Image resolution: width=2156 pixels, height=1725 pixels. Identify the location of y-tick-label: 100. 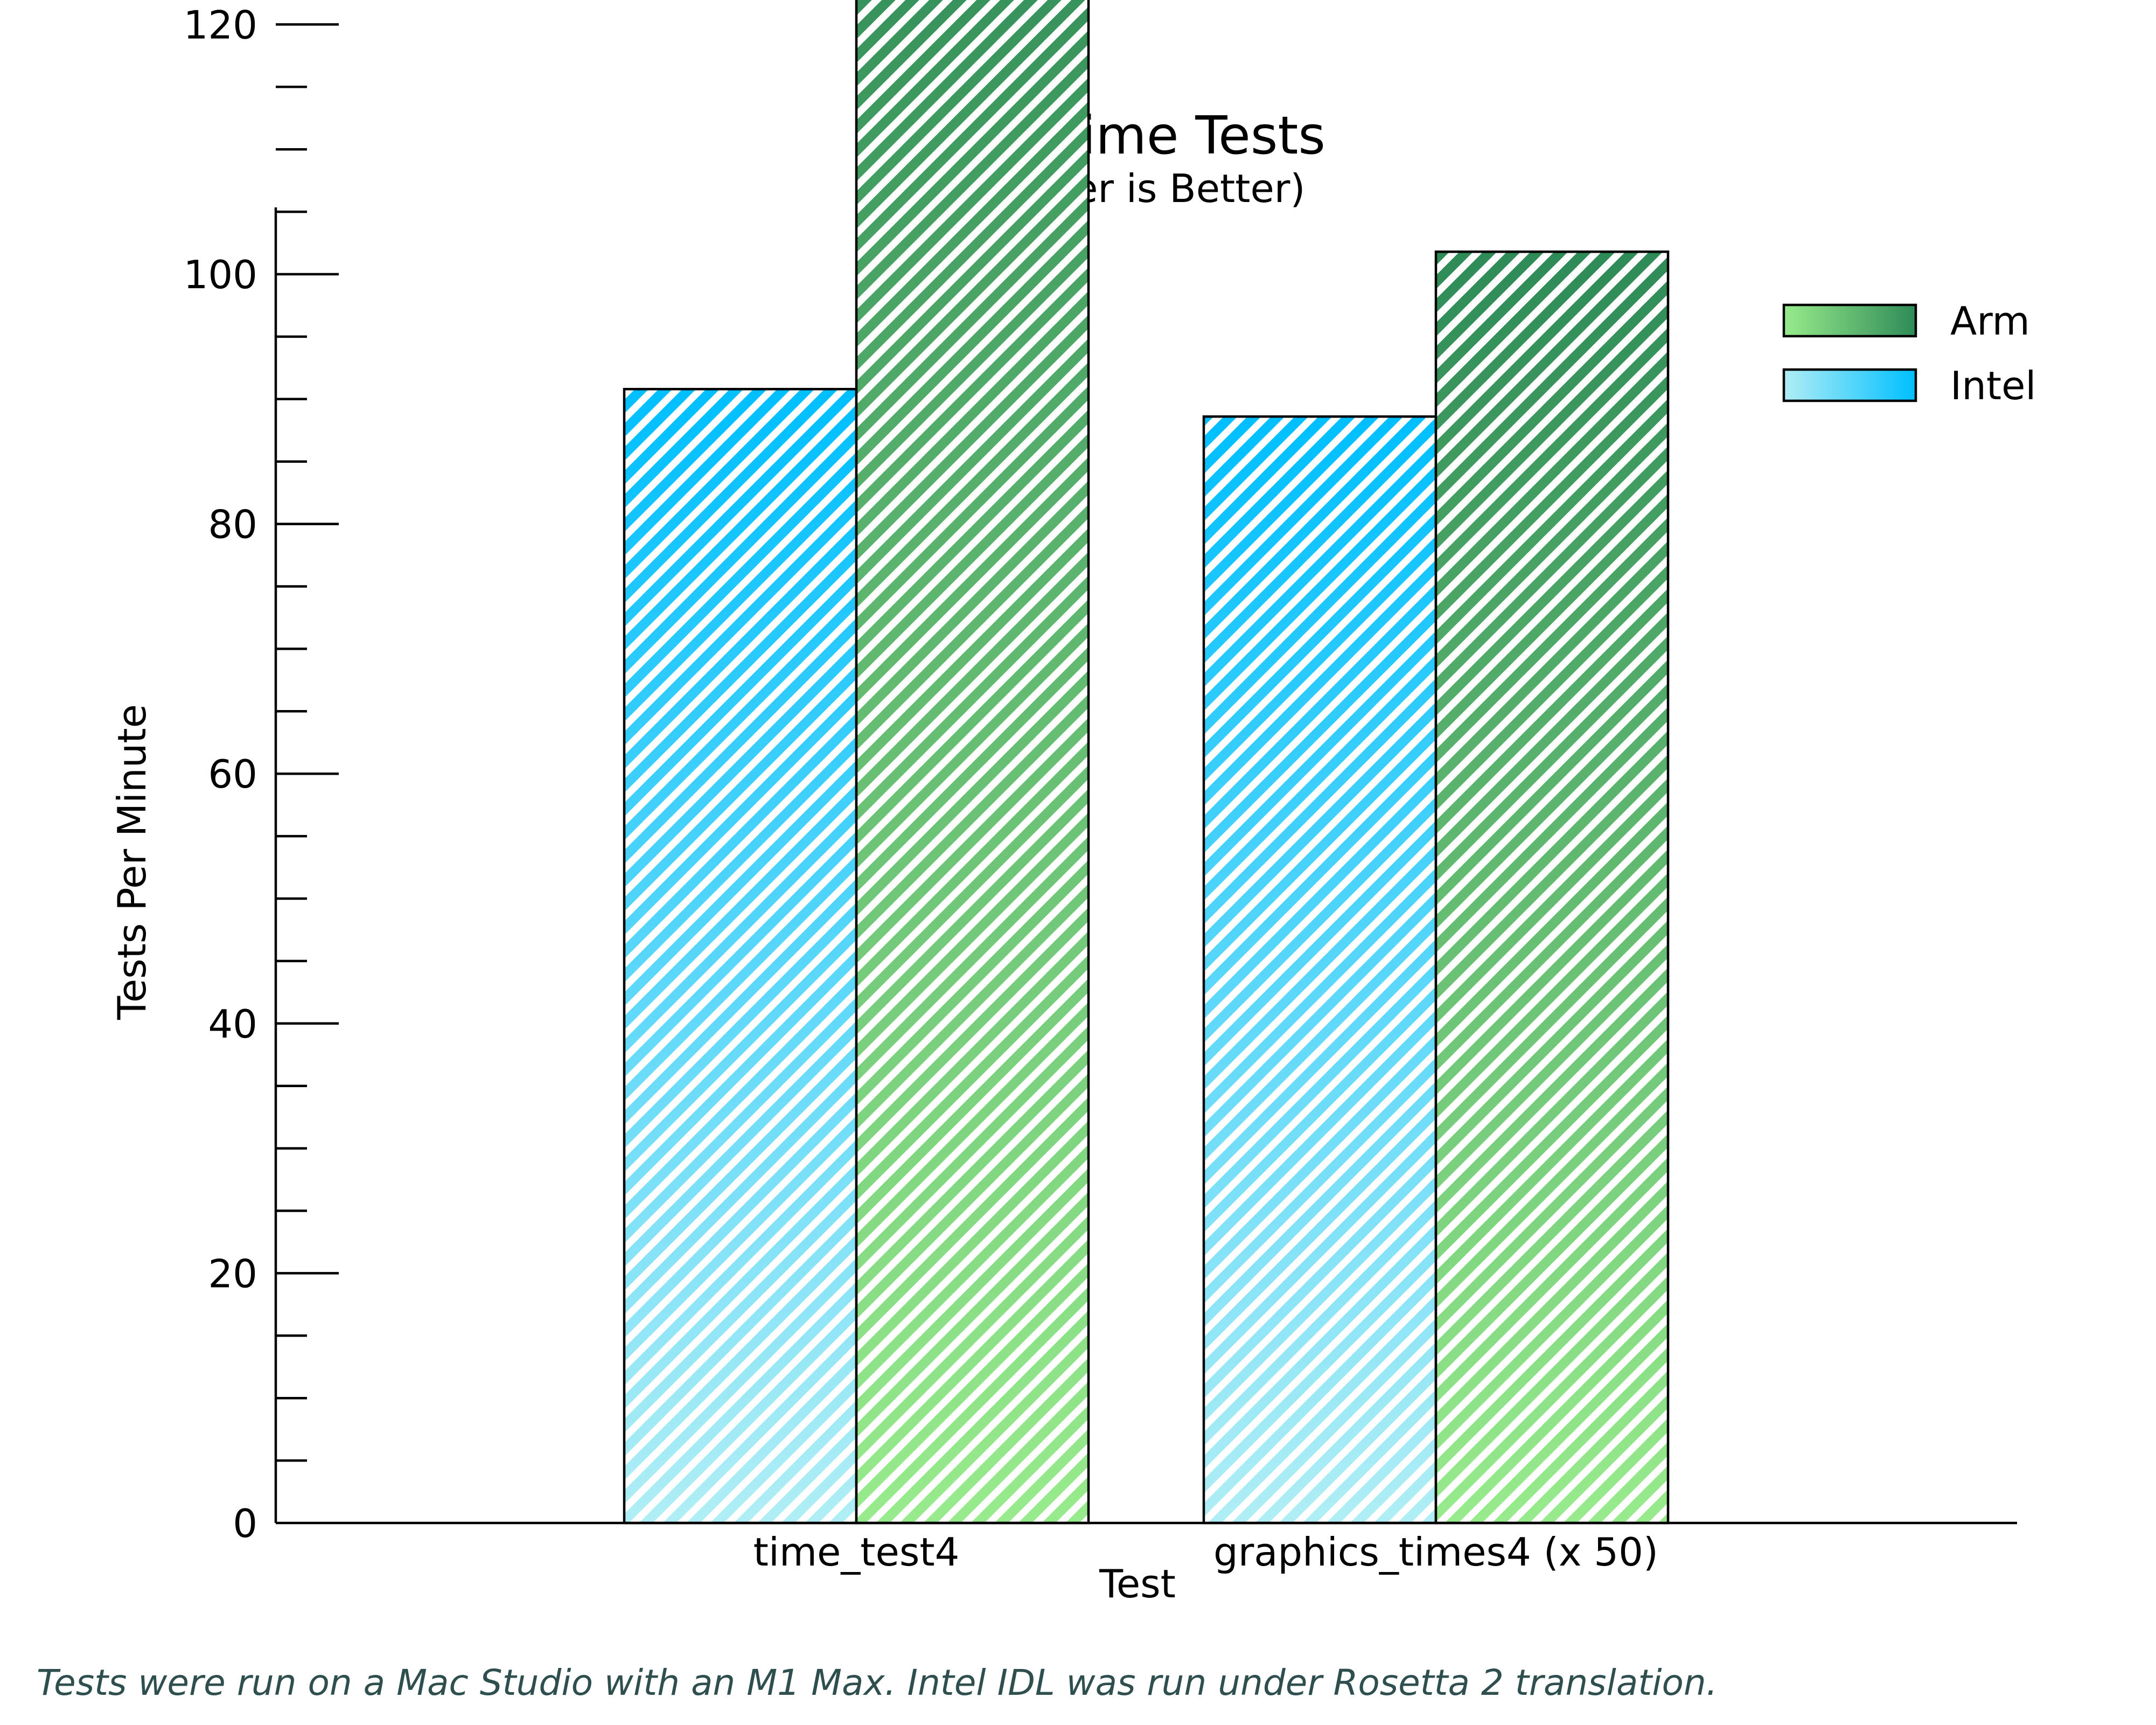
(220, 274).